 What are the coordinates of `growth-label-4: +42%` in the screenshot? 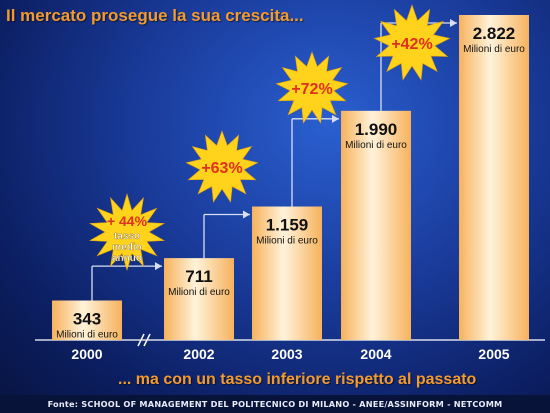 It's located at (411, 44).